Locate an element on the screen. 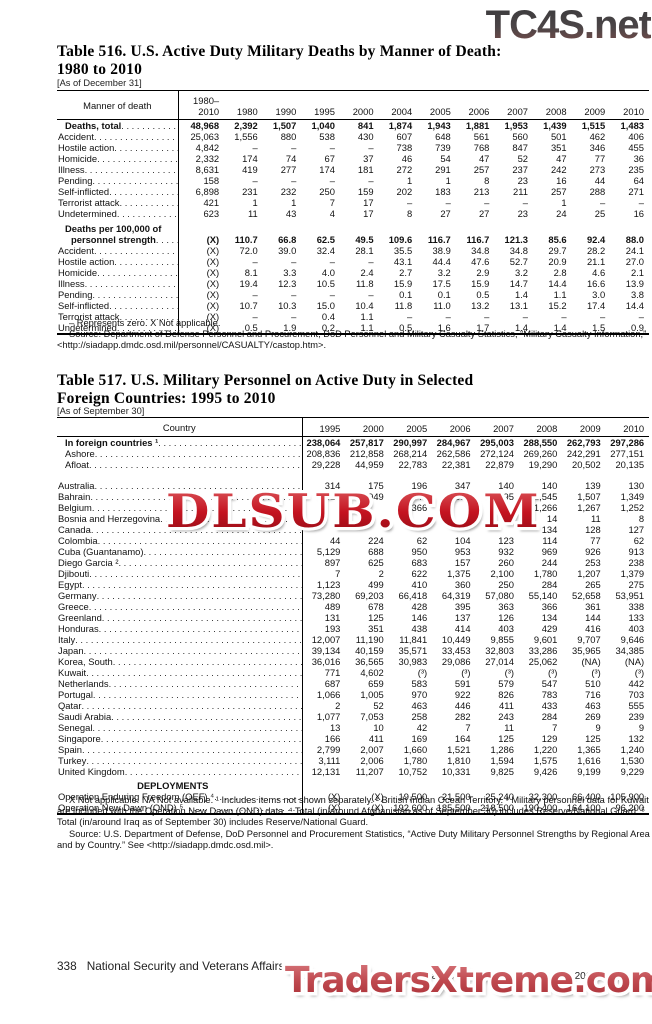 The image size is (652, 1024). value-cell: 114 is located at coordinates (550, 540).